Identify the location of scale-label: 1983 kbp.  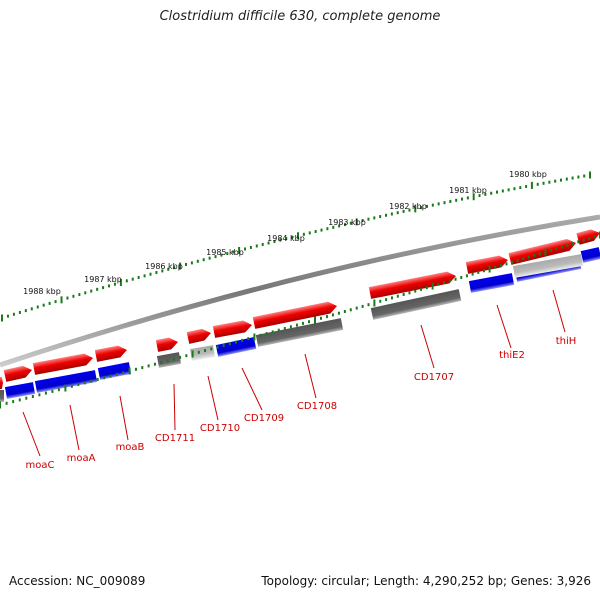
(347, 222).